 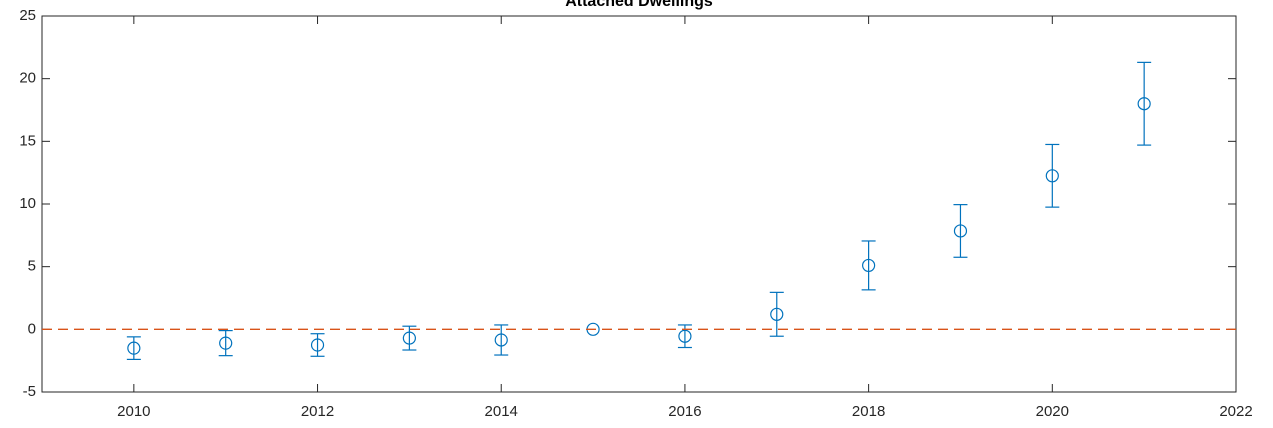 I want to click on x-tick-label: 2018, so click(x=868, y=411).